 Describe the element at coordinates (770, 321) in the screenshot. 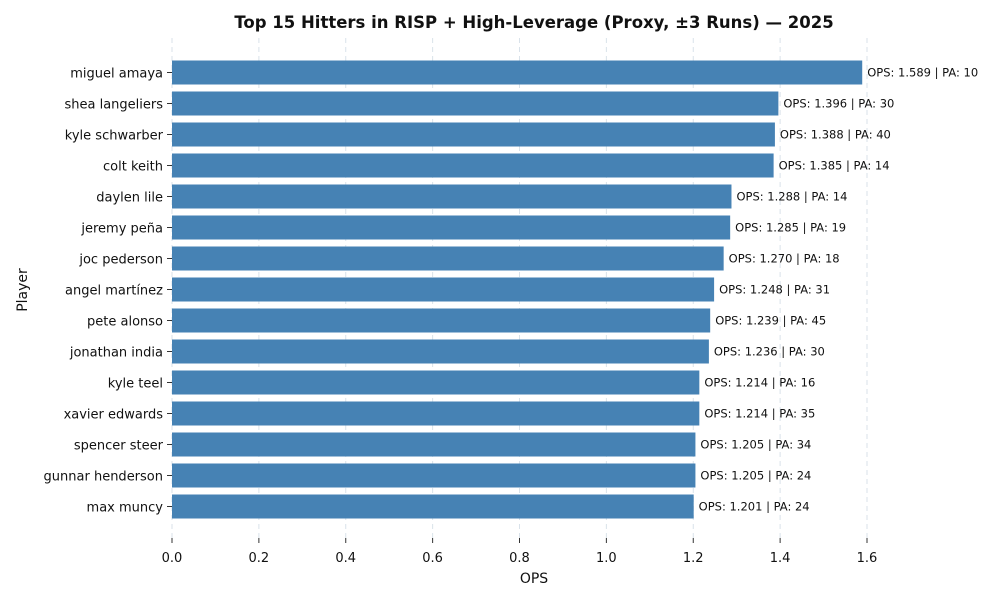

I see `bar-value-label: OPS: 1.239 | PA: 45` at that location.